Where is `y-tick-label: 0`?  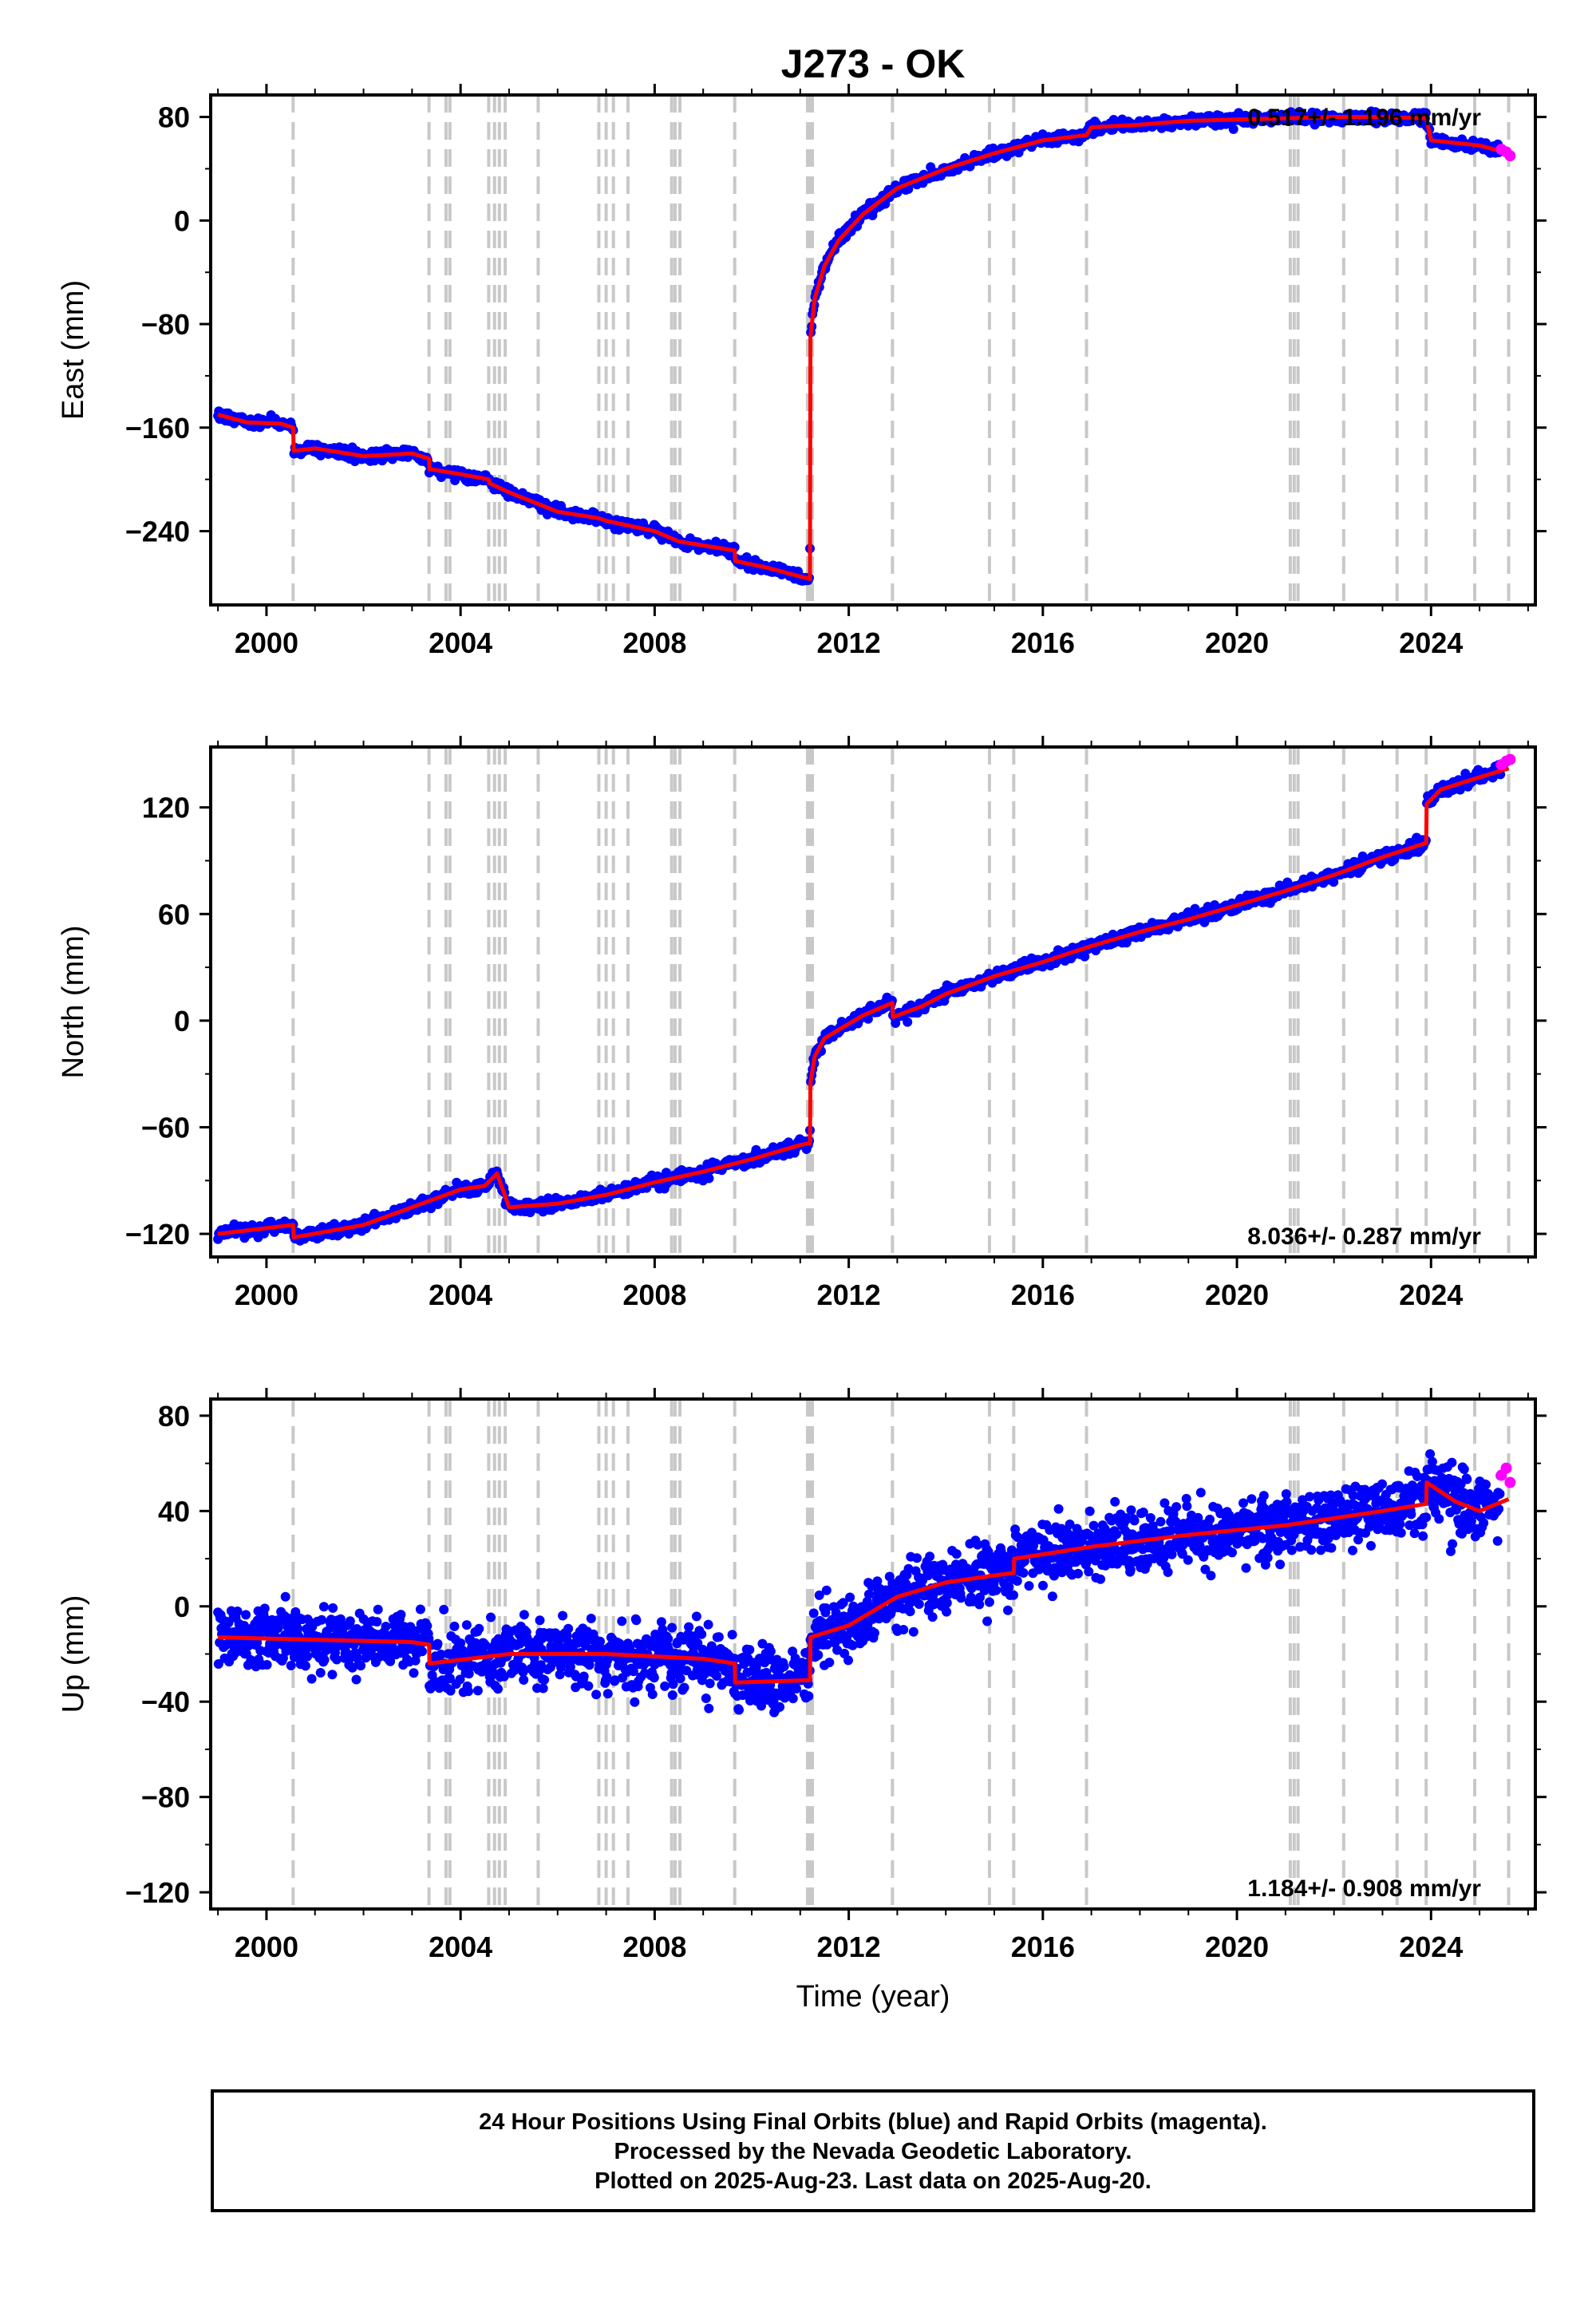 y-tick-label: 0 is located at coordinates (182, 1021).